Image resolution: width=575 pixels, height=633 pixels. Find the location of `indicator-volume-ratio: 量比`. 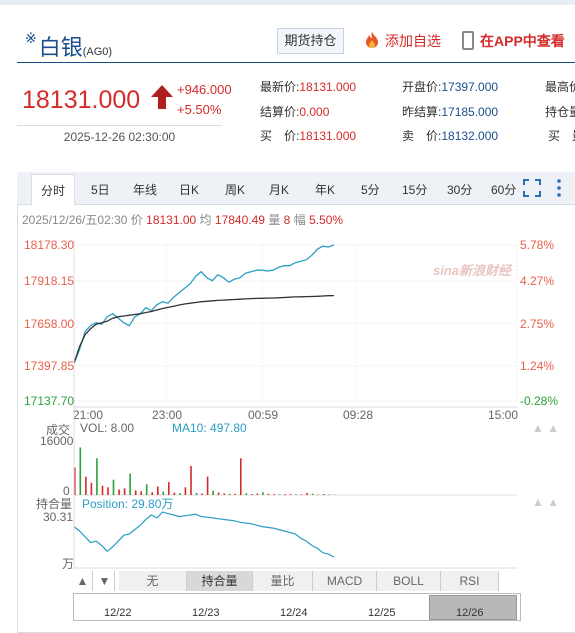

indicator-volume-ratio: 量比 is located at coordinates (283, 581).